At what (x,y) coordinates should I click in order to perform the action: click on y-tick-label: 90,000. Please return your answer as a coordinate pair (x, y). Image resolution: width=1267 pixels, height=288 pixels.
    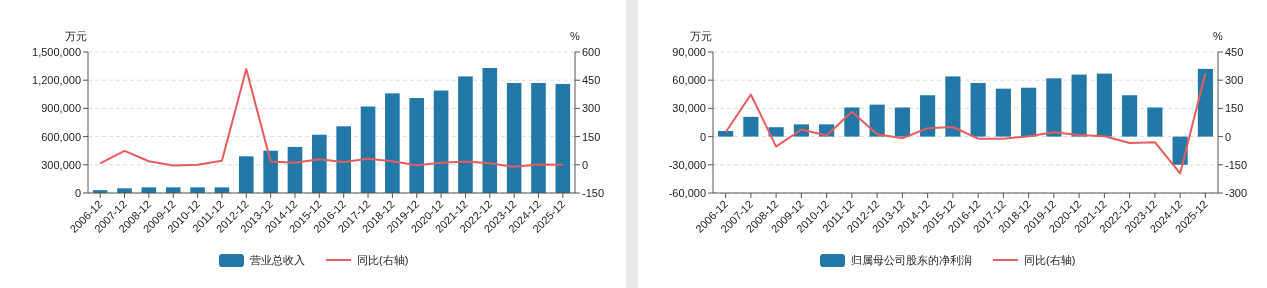
    Looking at the image, I should click on (689, 52).